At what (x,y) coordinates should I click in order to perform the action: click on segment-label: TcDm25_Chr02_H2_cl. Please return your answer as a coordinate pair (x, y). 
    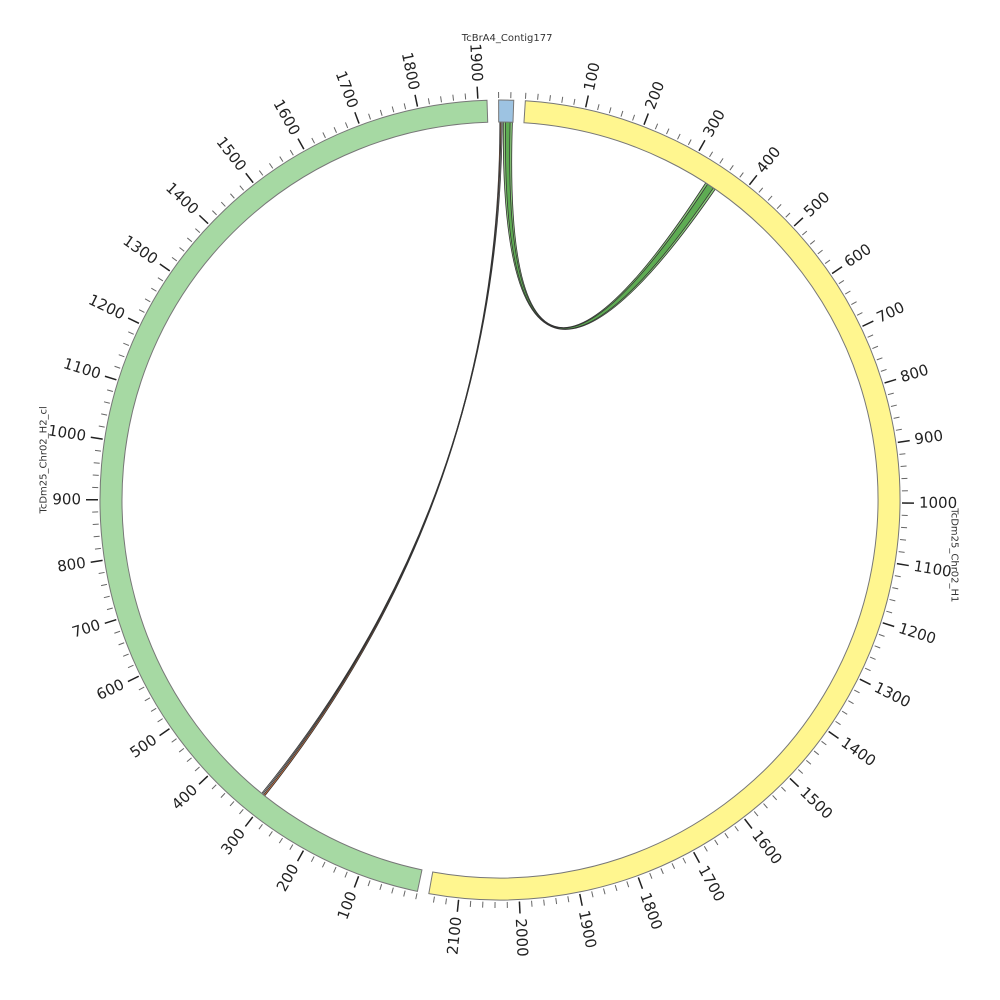
    Looking at the image, I should click on (44, 460).